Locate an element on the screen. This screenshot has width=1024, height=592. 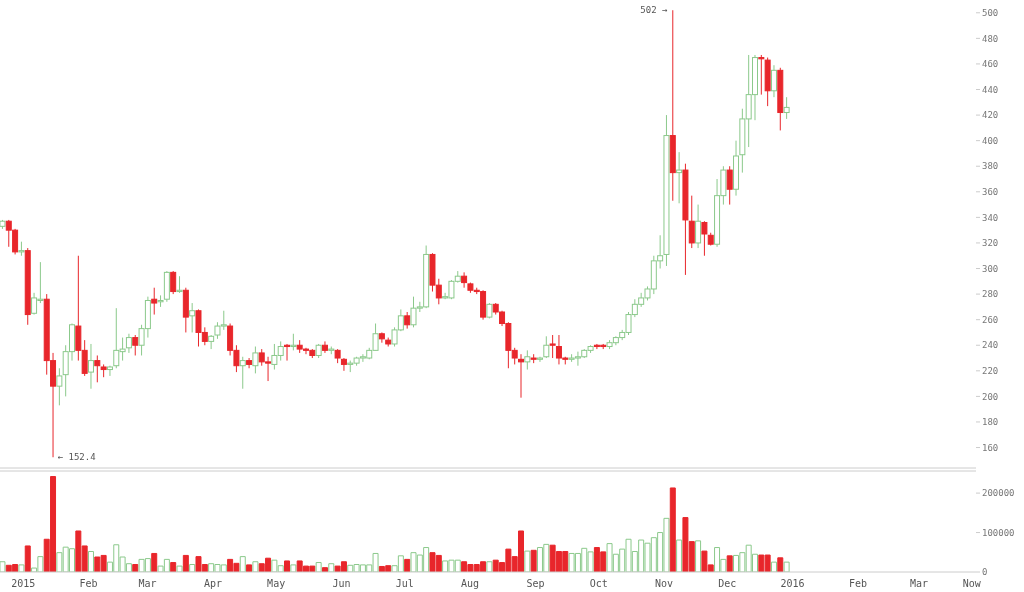
x-tick-label: Oct is located at coordinates (598, 584).